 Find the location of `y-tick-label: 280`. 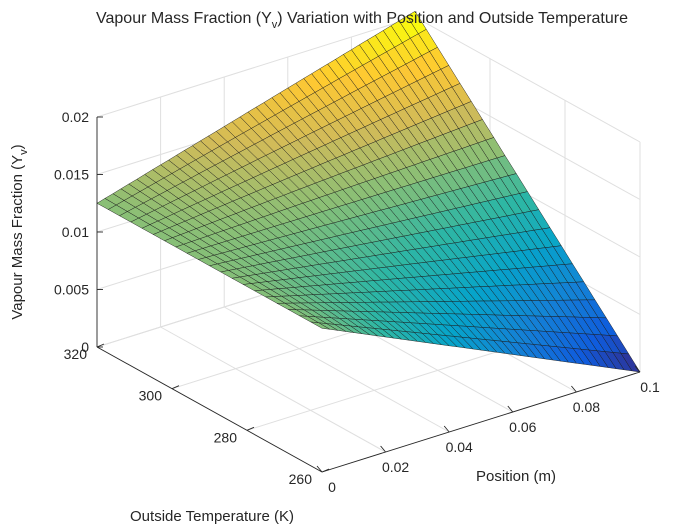

y-tick-label: 280 is located at coordinates (226, 437).